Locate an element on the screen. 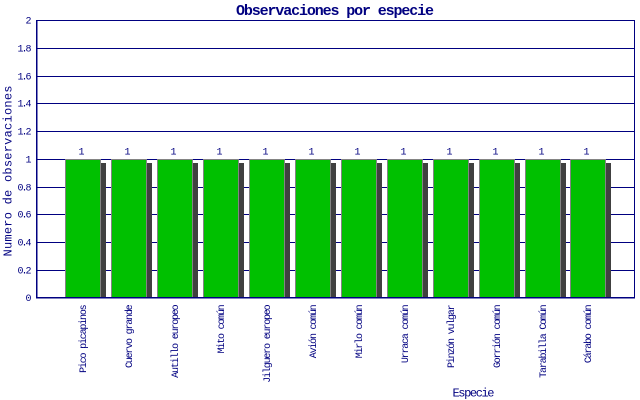  svg-text: Tarabilla Común is located at coordinates (544, 341).